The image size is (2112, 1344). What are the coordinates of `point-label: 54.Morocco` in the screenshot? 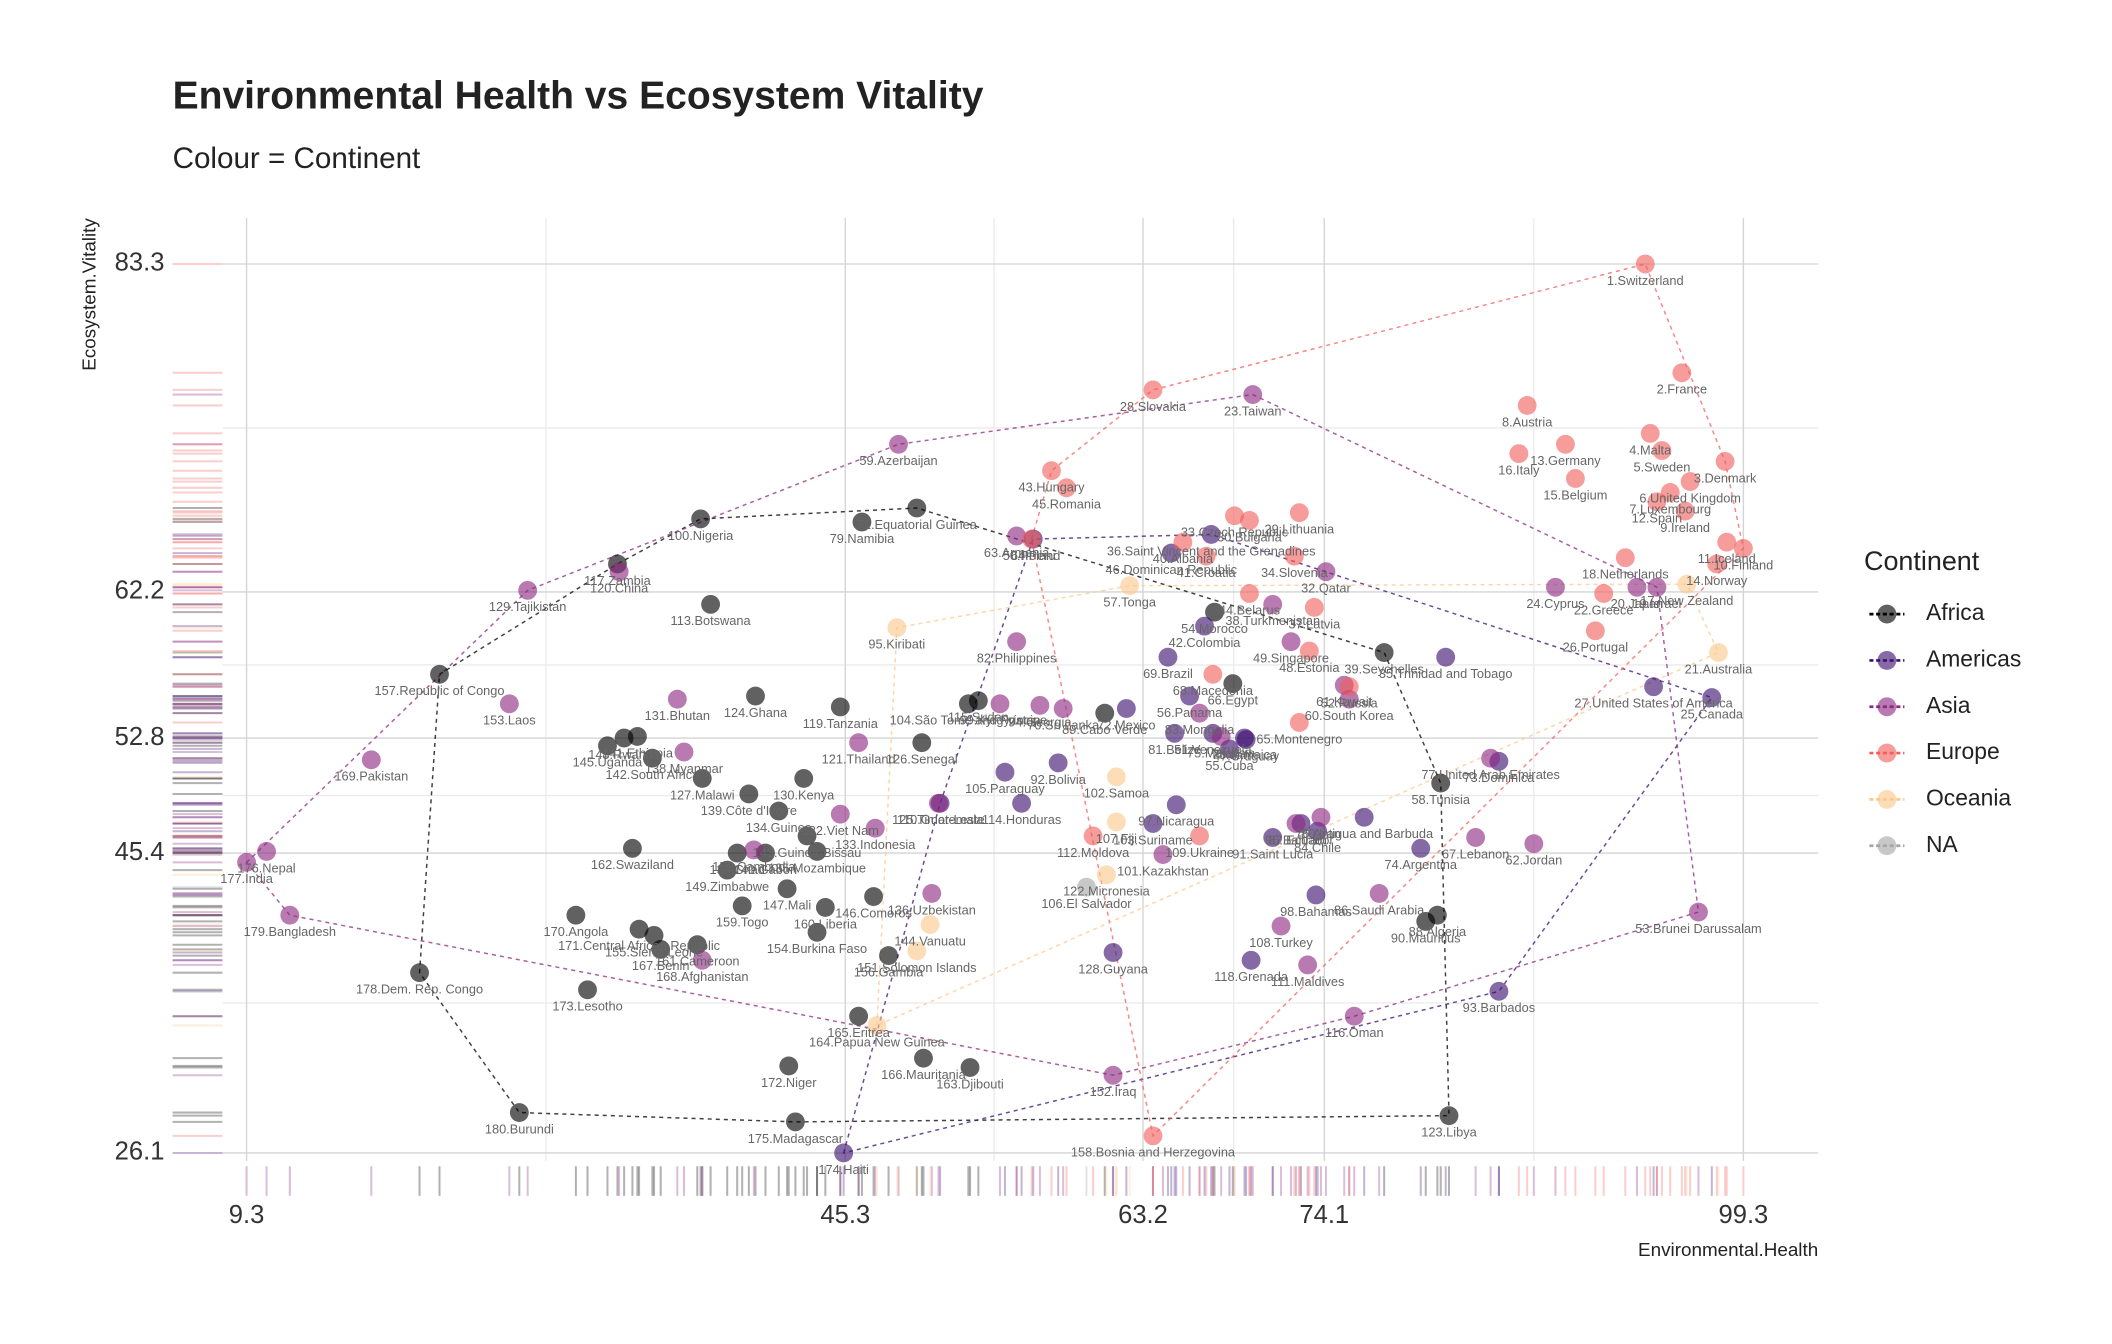 It's located at (1214, 628).